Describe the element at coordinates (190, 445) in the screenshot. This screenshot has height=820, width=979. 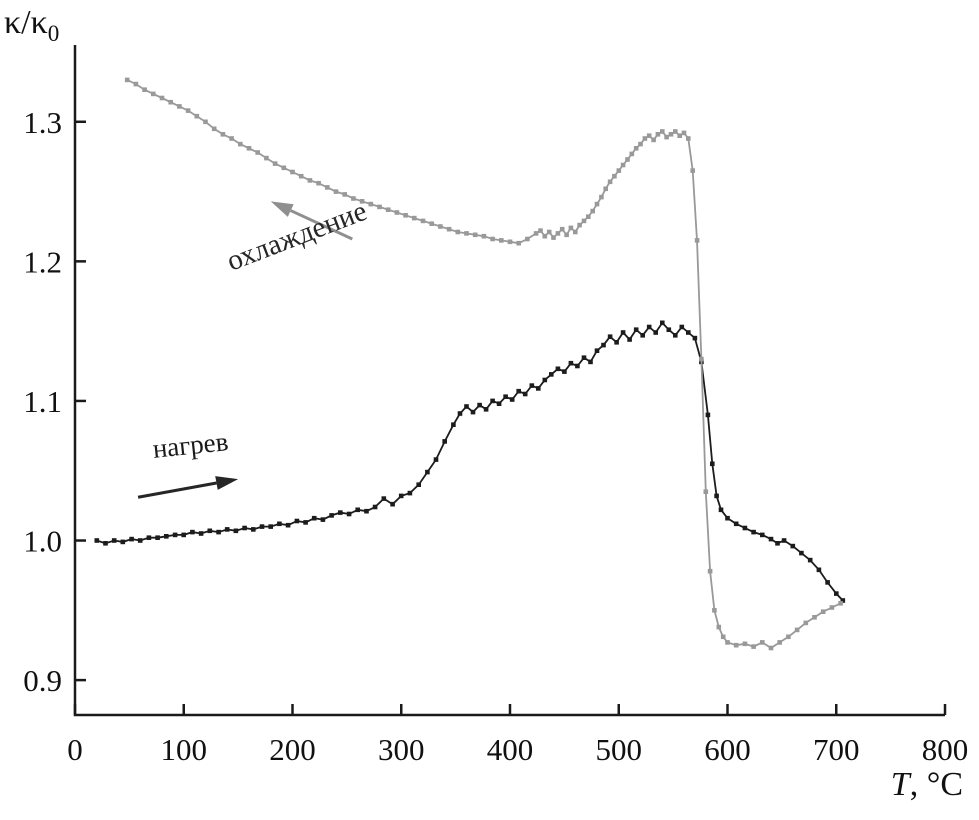
I see `heating-annotation-label: нагрев` at that location.